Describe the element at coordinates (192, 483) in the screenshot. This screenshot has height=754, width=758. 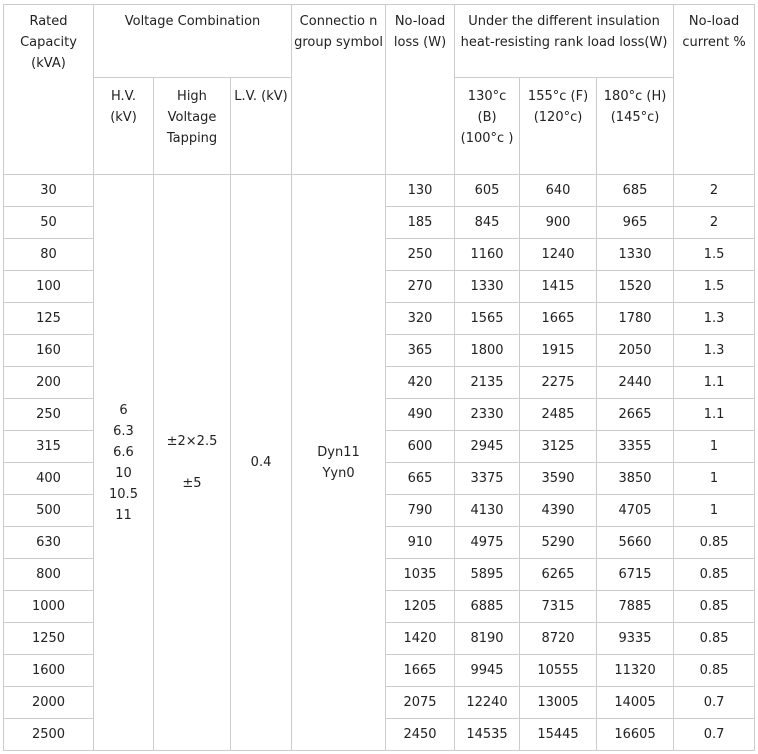
I see `tapping-cell-line: ±5` at that location.